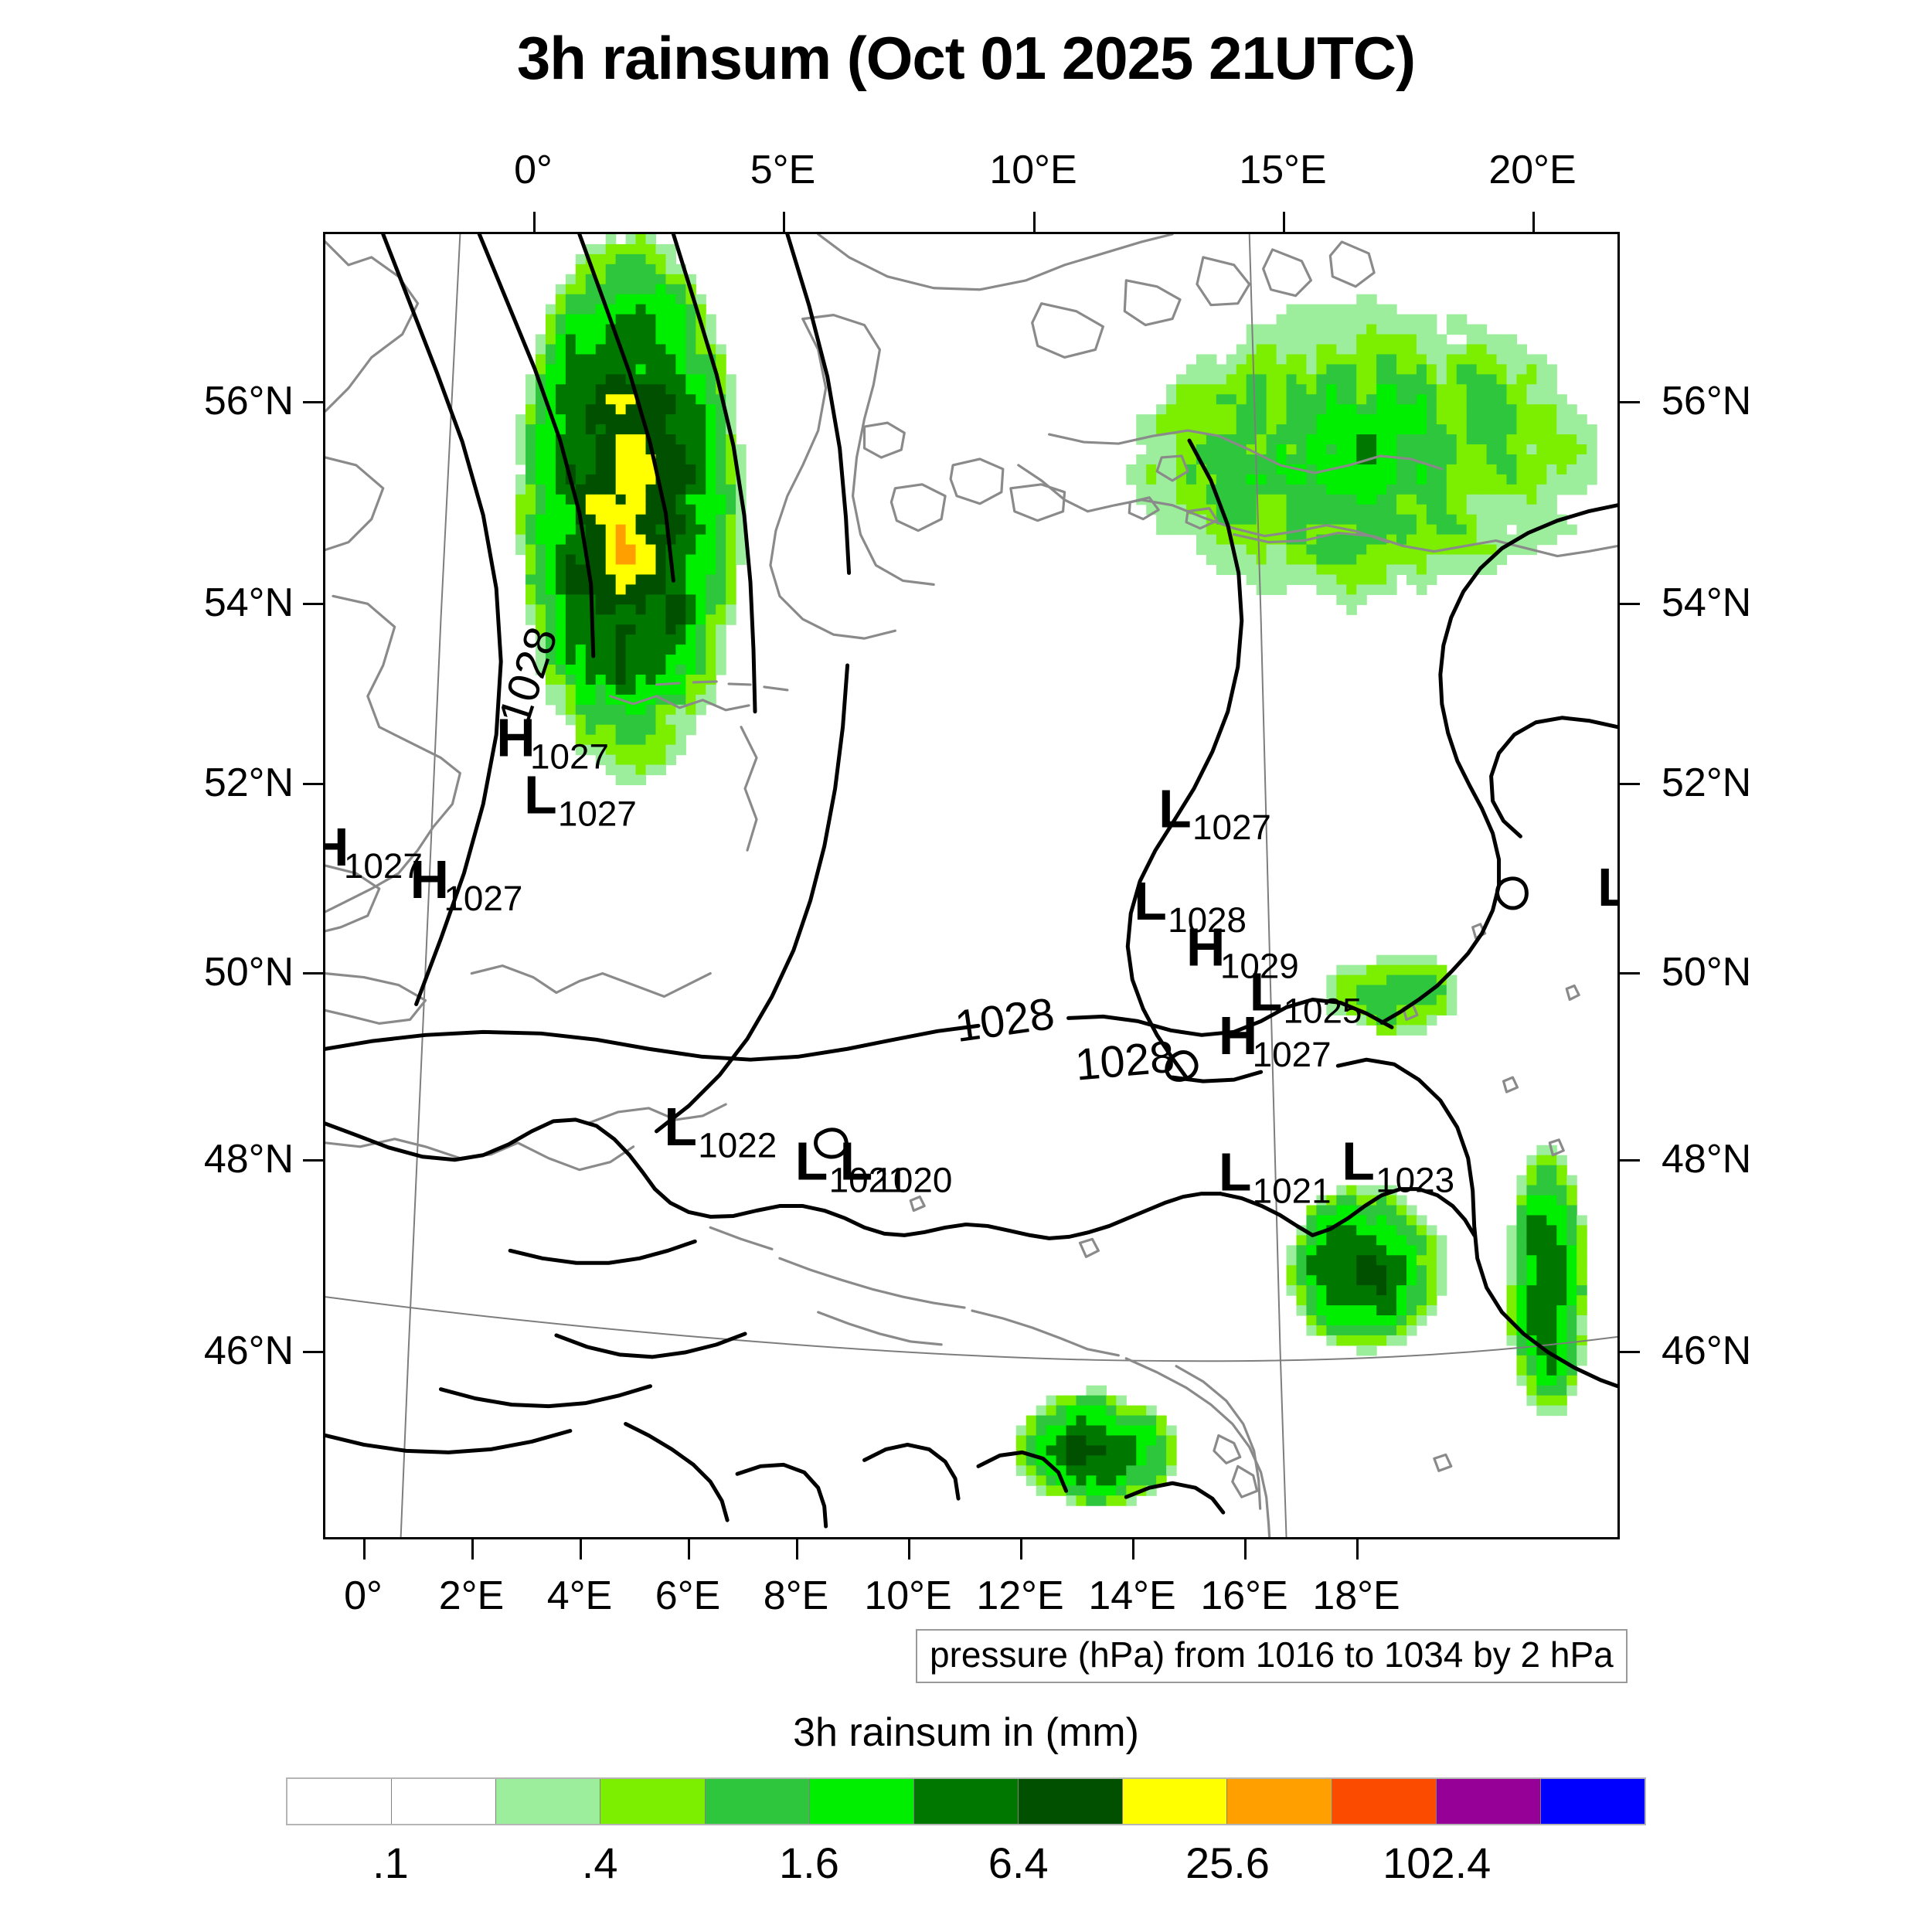  What do you see at coordinates (1356, 1596) in the screenshot?
I see `bottom-lon-label-9: 18°E` at bounding box center [1356, 1596].